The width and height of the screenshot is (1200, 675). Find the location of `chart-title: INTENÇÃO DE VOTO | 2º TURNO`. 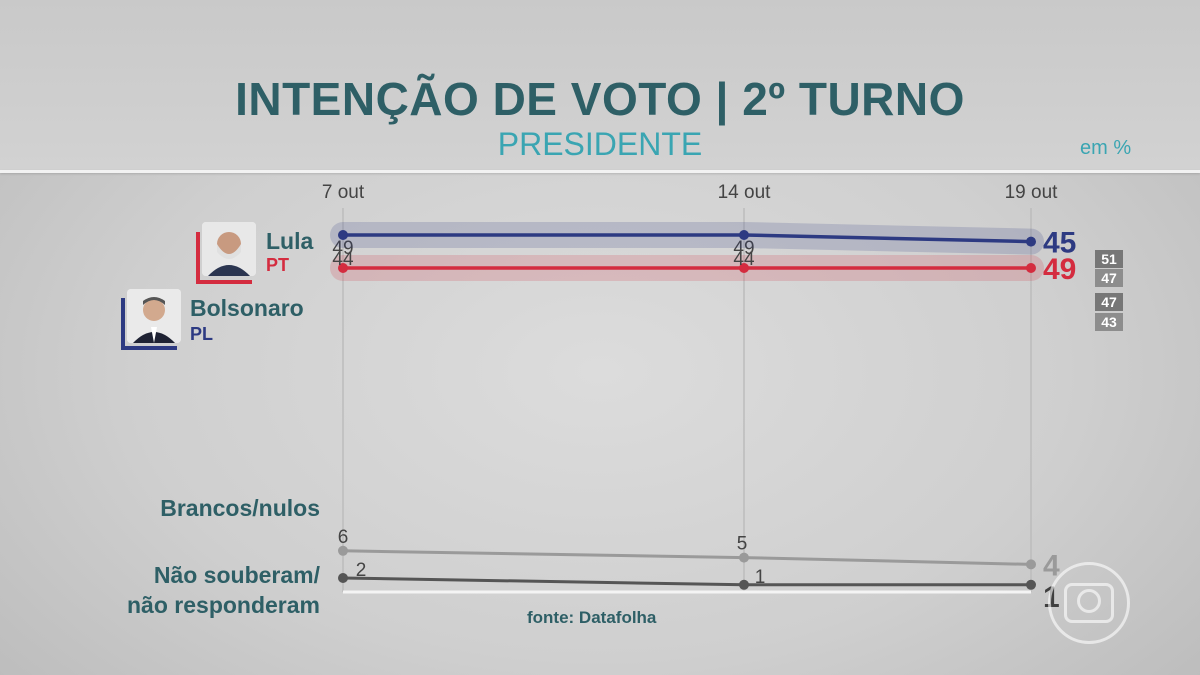

chart-title: INTENÇÃO DE VOTO | 2º TURNO is located at coordinates (600, 99).